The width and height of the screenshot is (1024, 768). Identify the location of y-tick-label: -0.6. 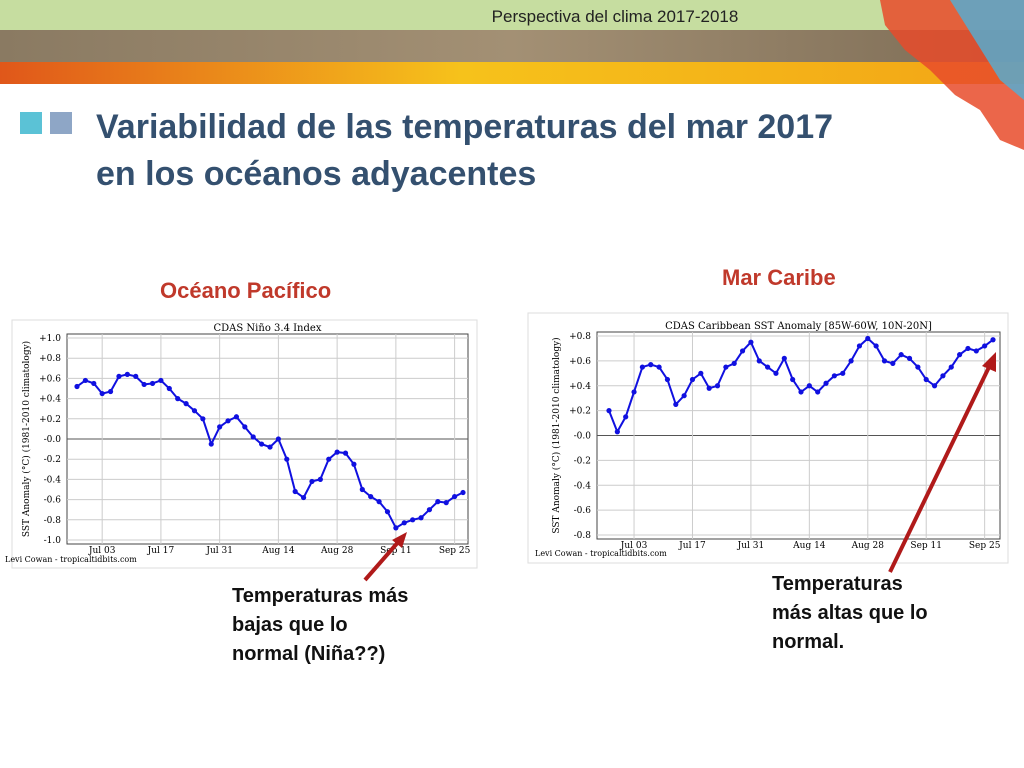
(583, 511).